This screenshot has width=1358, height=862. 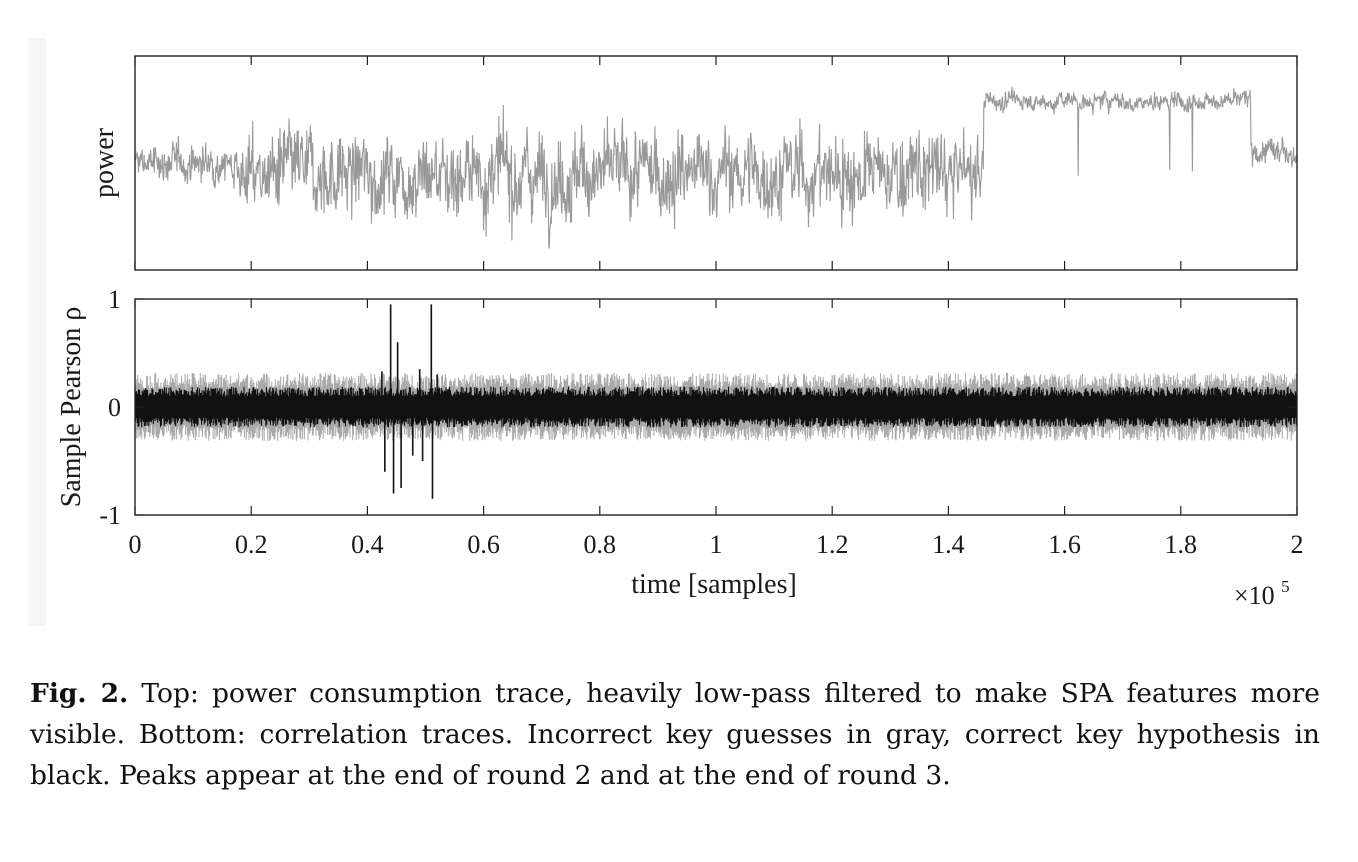 I want to click on x-tick-label-9: 1.8, so click(x=1181, y=544).